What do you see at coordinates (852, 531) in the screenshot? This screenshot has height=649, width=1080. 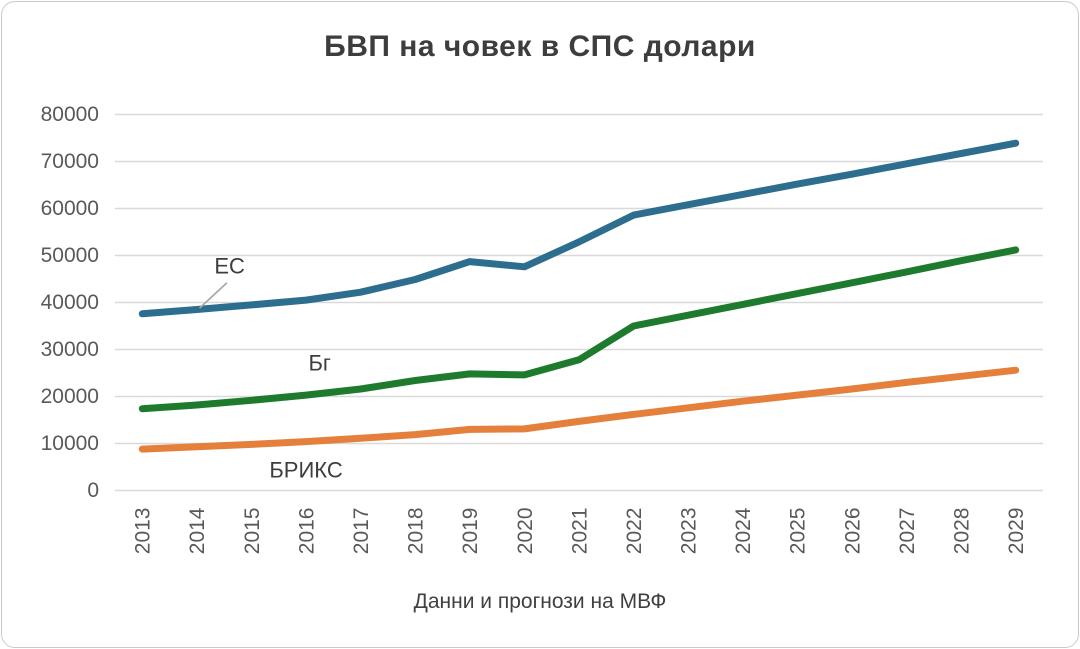 I see `x-tick-label: 2026` at bounding box center [852, 531].